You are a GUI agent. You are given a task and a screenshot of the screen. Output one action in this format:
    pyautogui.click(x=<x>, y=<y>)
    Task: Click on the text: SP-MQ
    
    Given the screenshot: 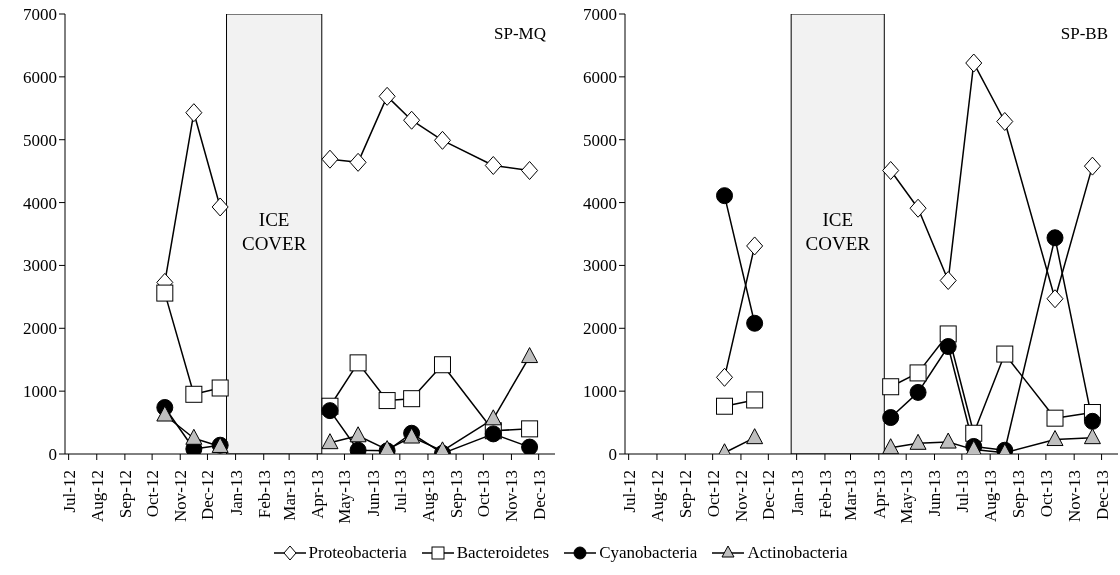 What is the action you would take?
    pyautogui.click(x=520, y=34)
    